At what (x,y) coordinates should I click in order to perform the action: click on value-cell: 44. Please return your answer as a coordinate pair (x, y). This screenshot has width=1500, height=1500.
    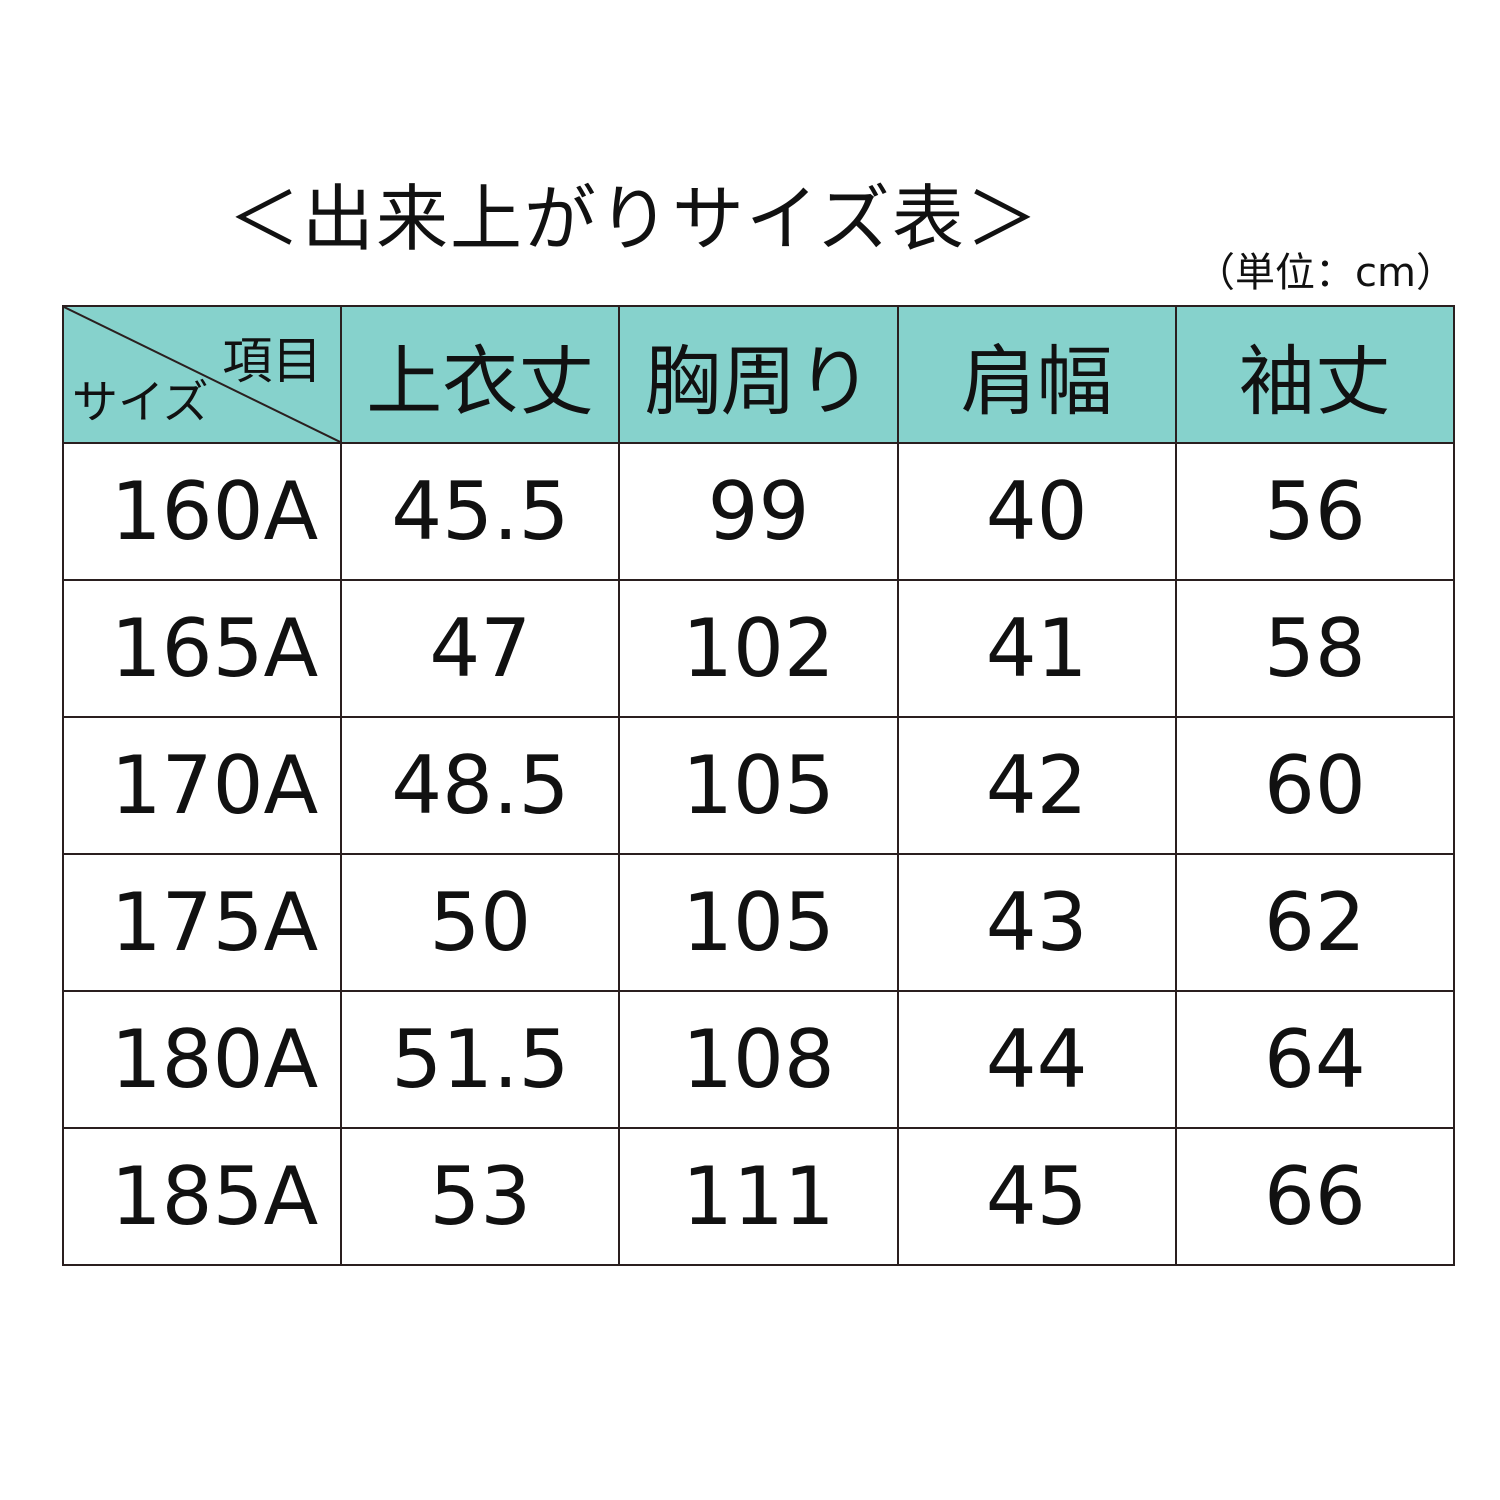
    Looking at the image, I should click on (1036, 1059).